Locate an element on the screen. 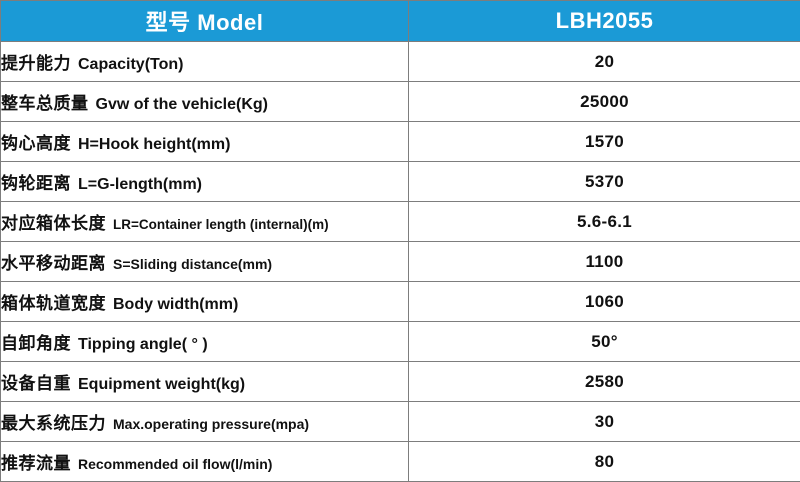 The image size is (800, 482). header-model-en: Model is located at coordinates (230, 22).